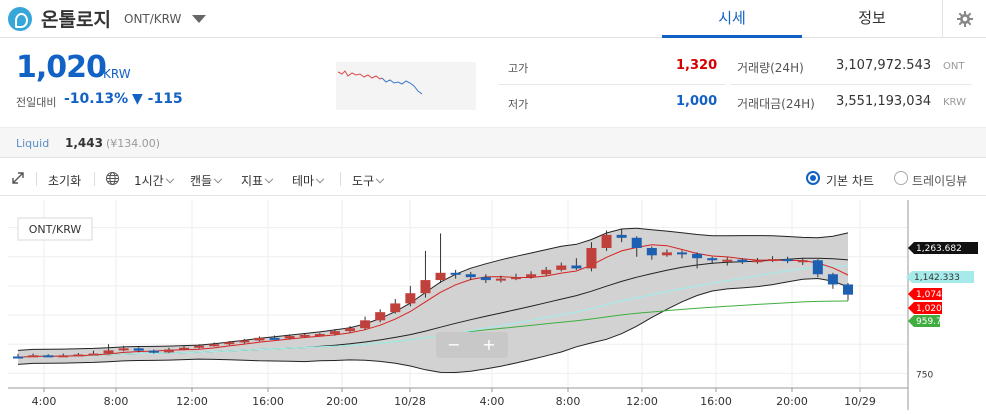 The width and height of the screenshot is (986, 414). Describe the element at coordinates (453, 344) in the screenshot. I see `zoom-out-button: −` at that location.